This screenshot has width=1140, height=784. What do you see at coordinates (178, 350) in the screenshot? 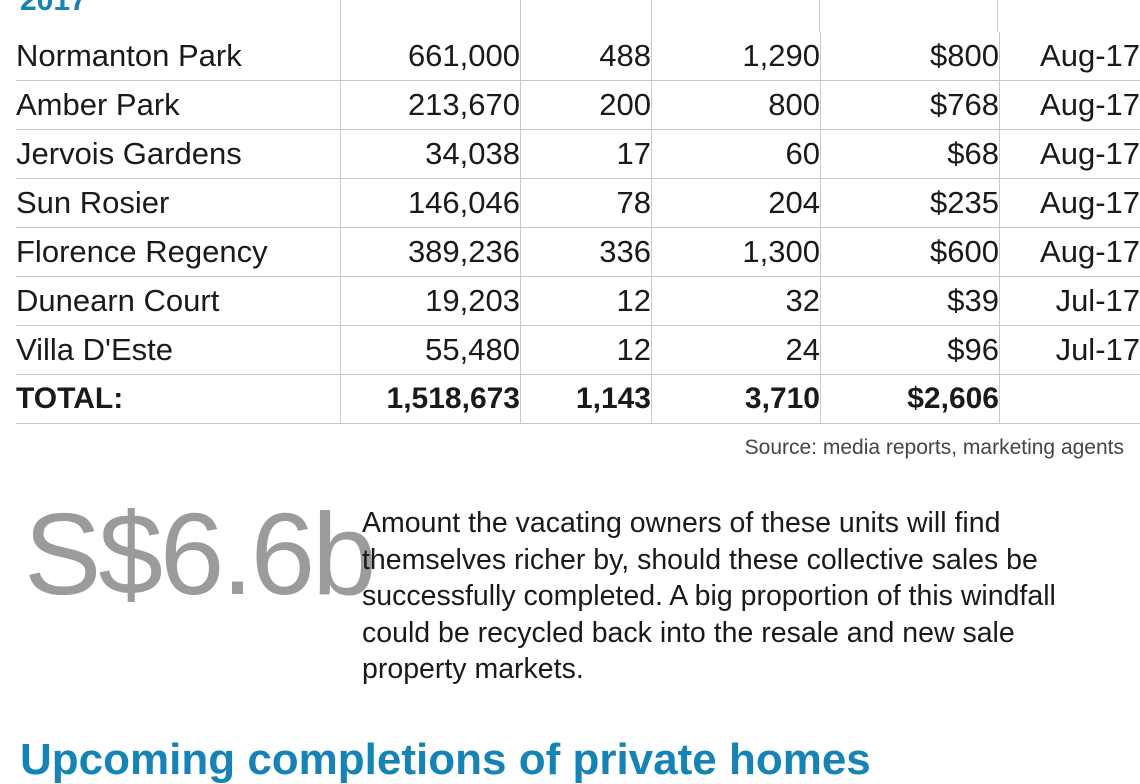
I see `project-name-cell: Villa D'Este` at bounding box center [178, 350].